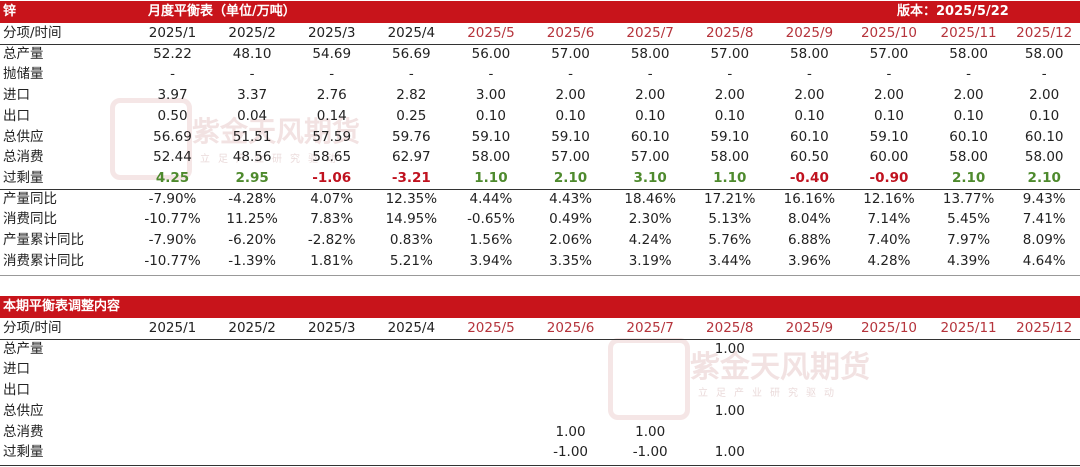  I want to click on ratio-cell: 16.16%, so click(809, 198).